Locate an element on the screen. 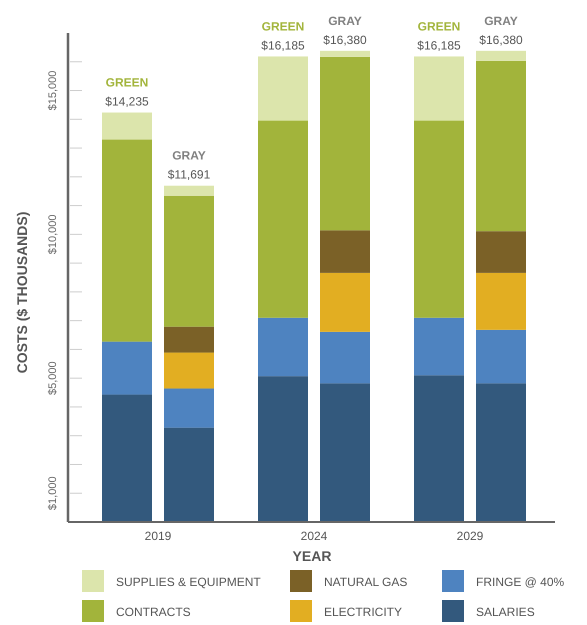  text: 2029 is located at coordinates (470, 536).